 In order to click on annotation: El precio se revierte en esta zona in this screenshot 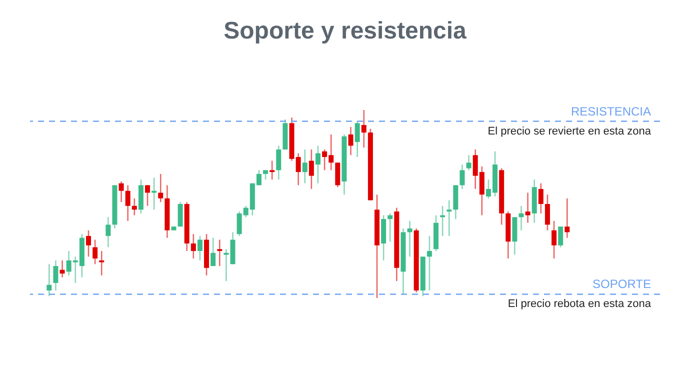, I will do `click(570, 131)`.